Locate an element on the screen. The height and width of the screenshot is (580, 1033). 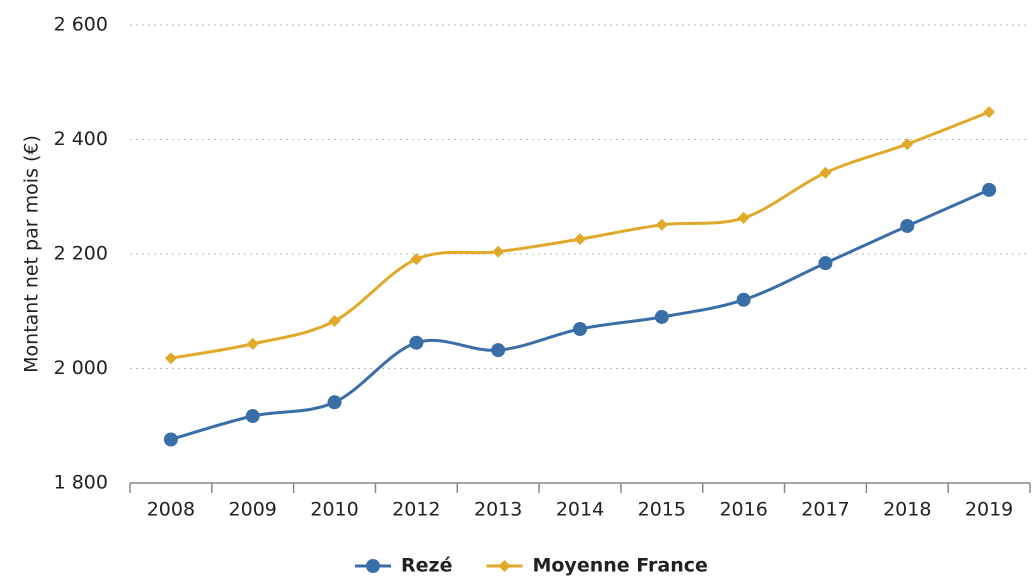
x-tick-label: 2019 is located at coordinates (989, 510).